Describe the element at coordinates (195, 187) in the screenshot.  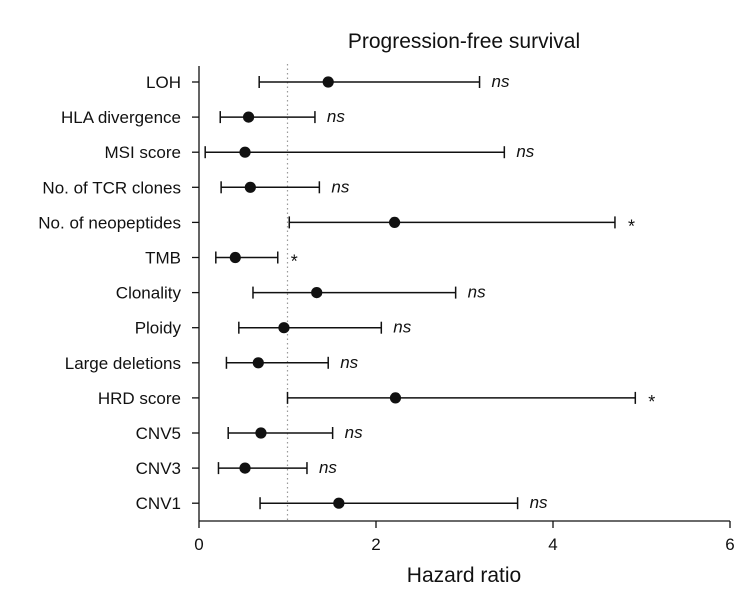
I see `forest-row: No. of TCR clones ns` at that location.